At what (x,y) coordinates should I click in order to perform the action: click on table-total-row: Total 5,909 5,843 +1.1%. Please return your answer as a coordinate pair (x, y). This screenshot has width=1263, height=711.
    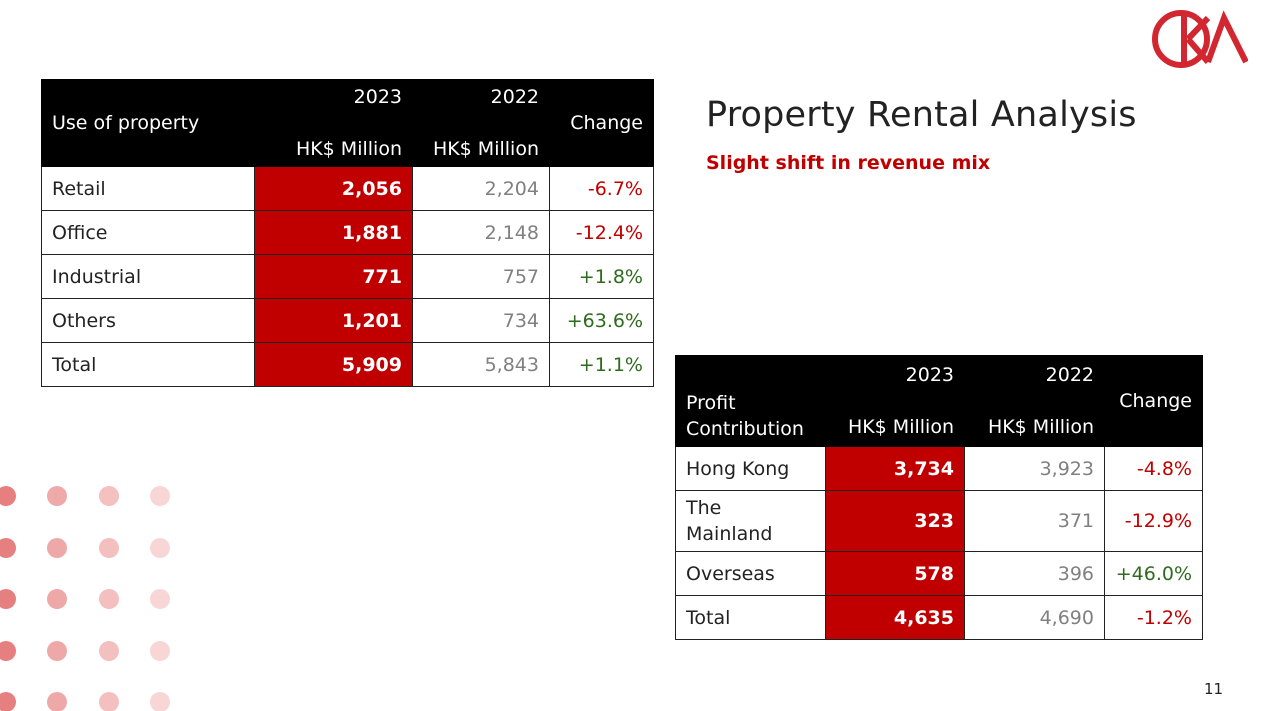
    Looking at the image, I should click on (347, 364).